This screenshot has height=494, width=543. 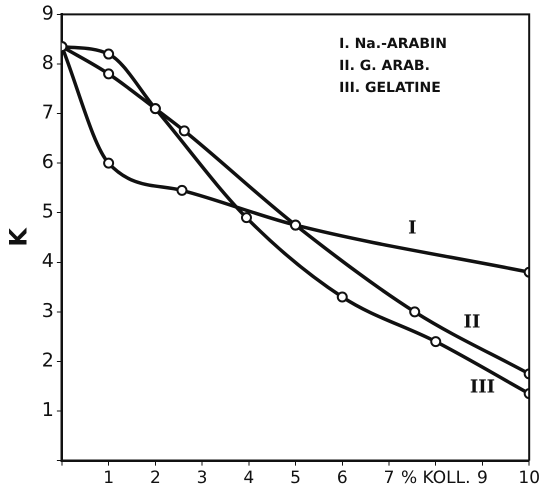 I want to click on y-tick-label: 7, so click(x=48, y=112).